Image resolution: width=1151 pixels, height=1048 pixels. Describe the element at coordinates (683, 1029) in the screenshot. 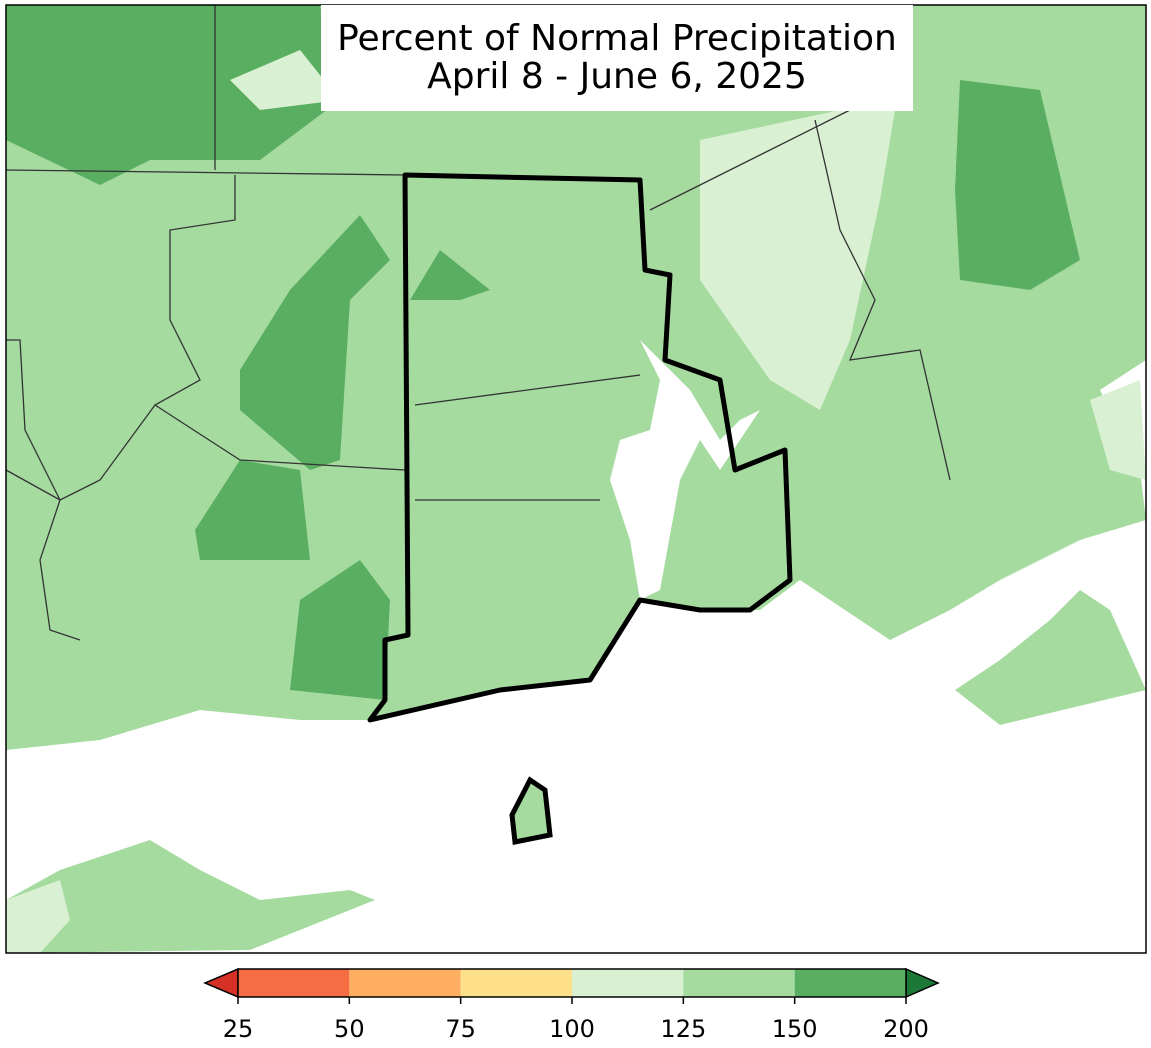

I see `colorbar-tick-label: 125` at that location.